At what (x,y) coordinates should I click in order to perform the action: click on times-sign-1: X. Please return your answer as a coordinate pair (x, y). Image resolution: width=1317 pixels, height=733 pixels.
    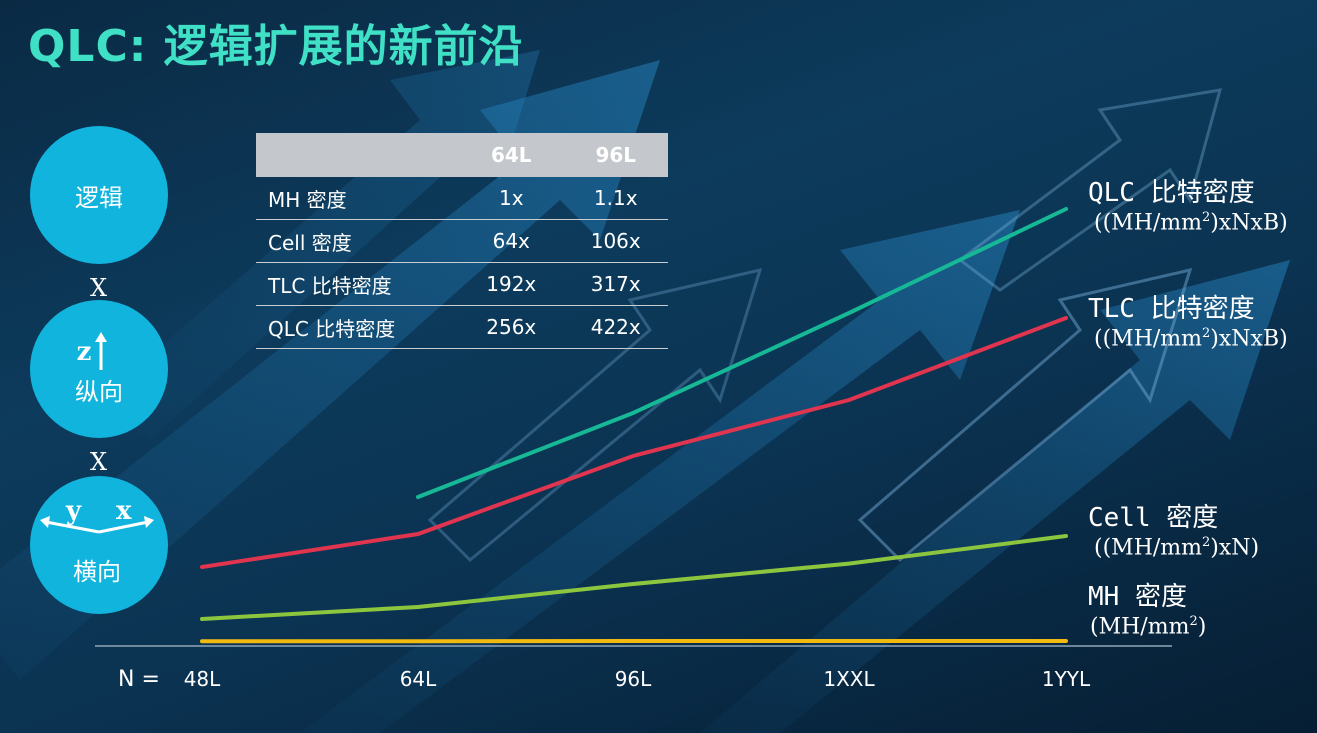
    Looking at the image, I should click on (99, 288).